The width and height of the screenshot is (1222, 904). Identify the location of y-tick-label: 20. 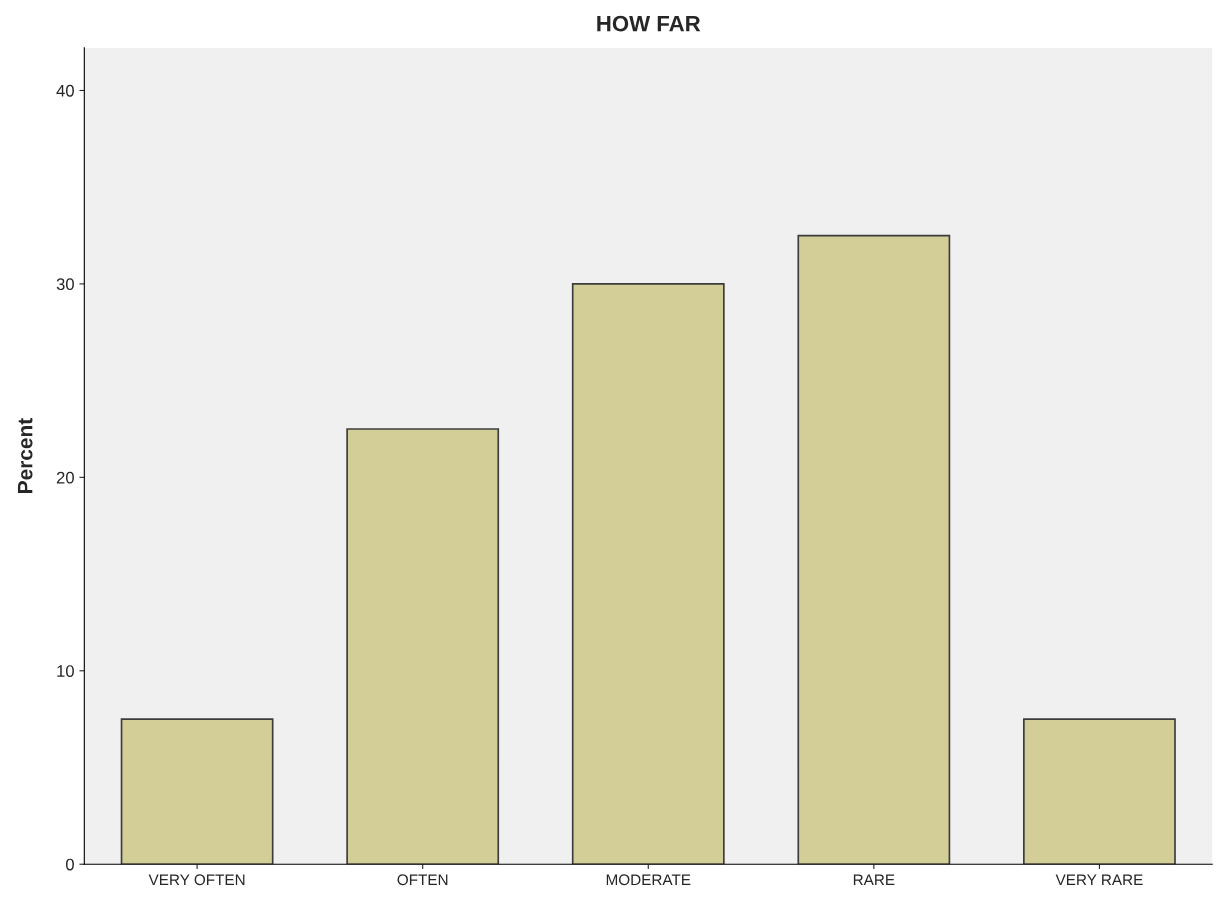
(65, 477).